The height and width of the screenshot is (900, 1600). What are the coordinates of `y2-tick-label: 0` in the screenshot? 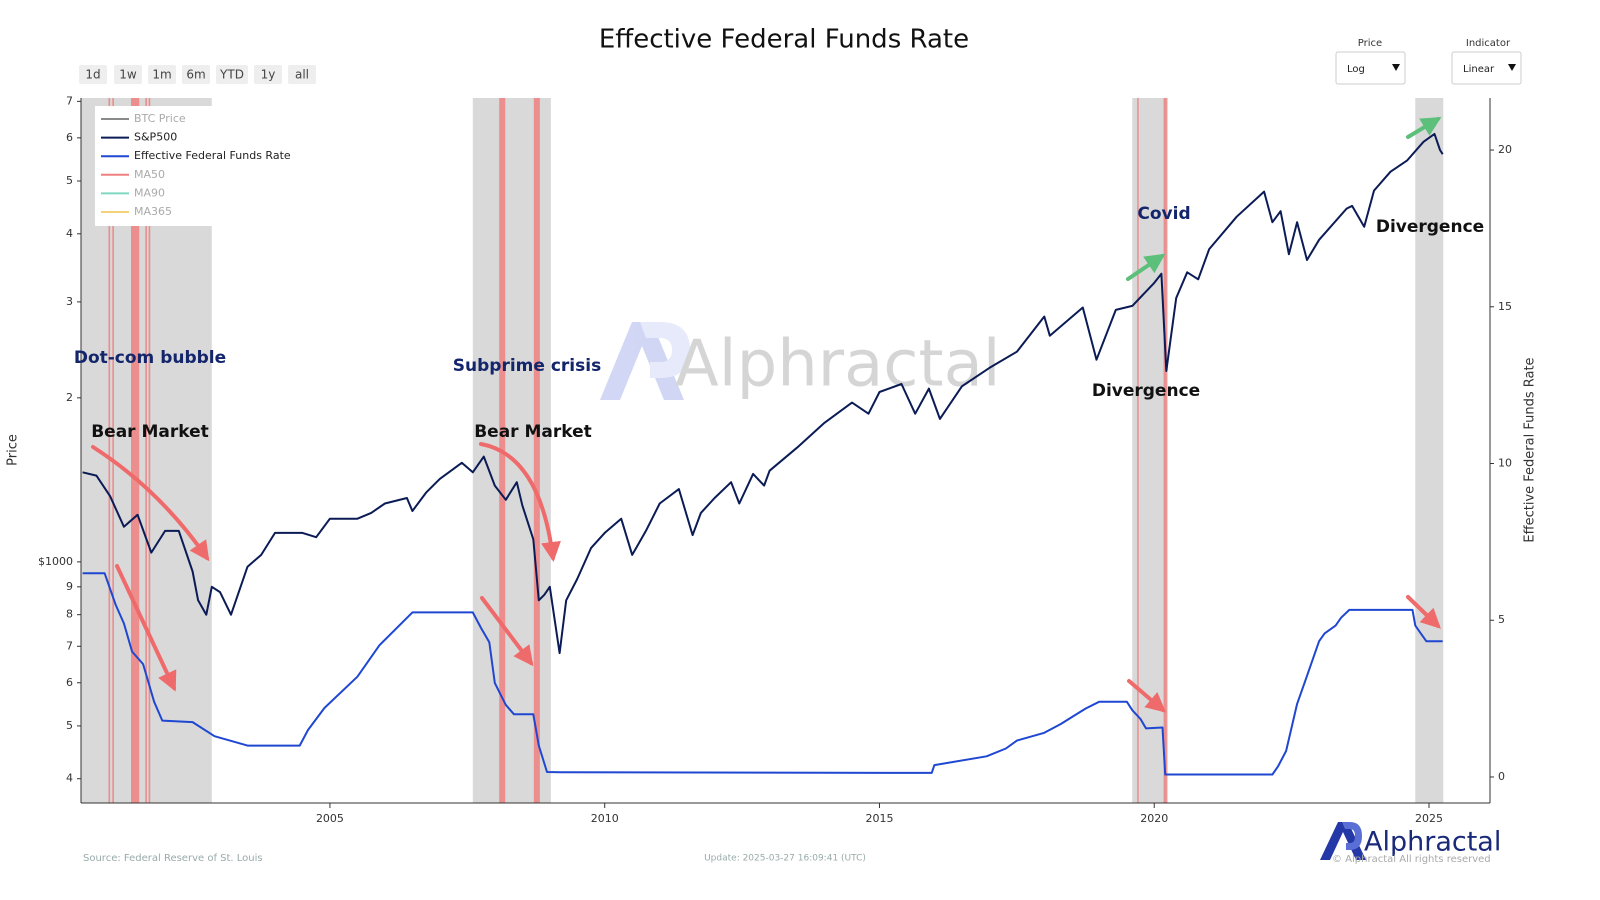 It's located at (1501, 776).